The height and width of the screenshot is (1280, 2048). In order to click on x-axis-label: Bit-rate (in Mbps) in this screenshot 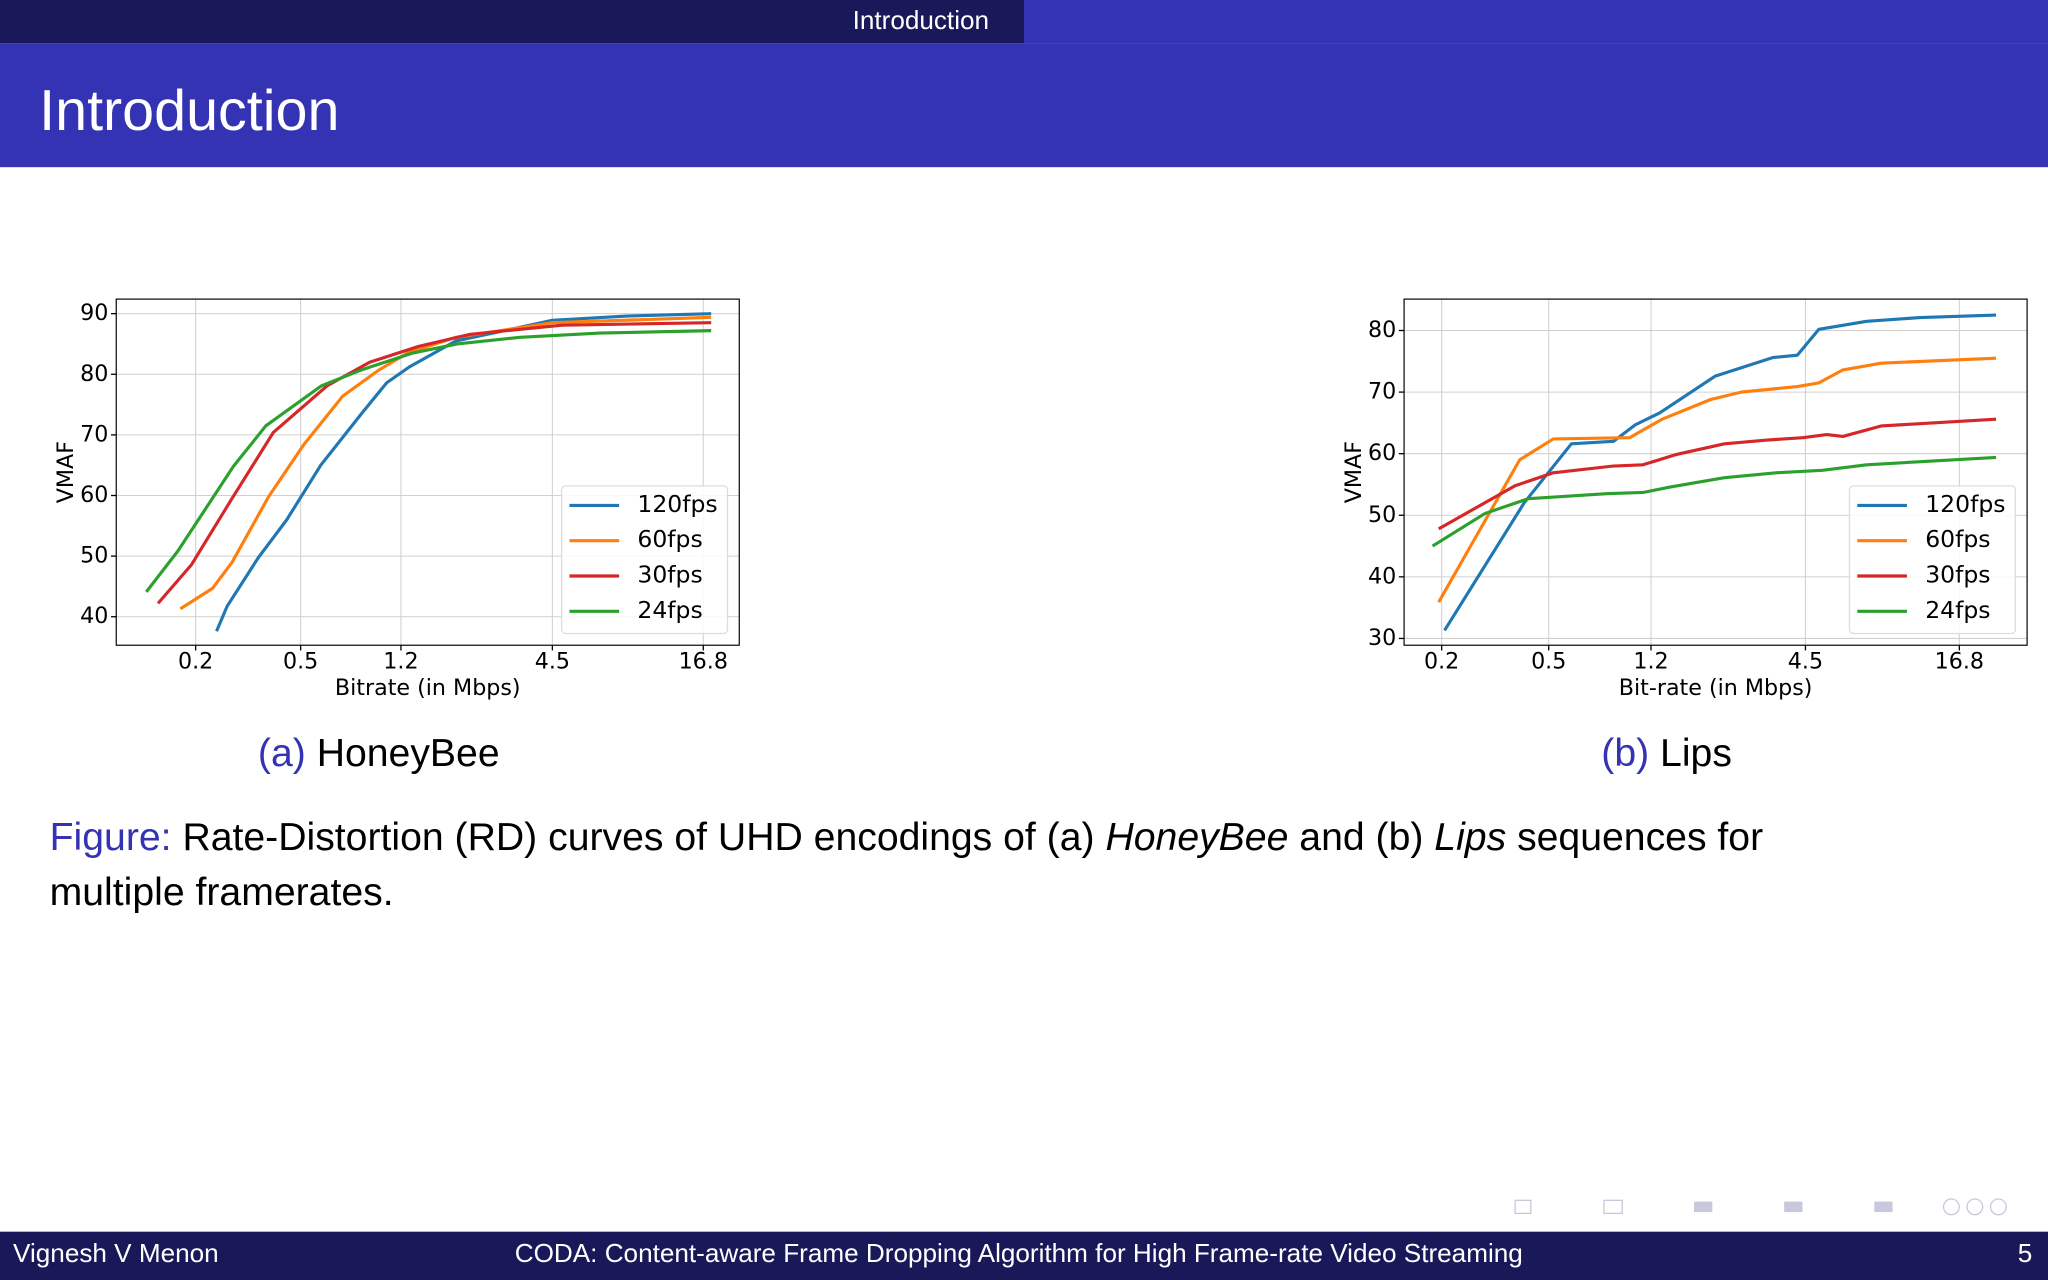, I will do `click(1716, 688)`.